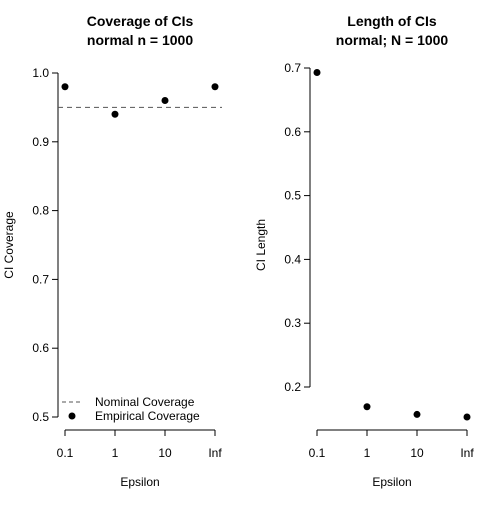 The width and height of the screenshot is (504, 509). I want to click on legend-entry-nominal: Nominal Coverage, so click(145, 402).